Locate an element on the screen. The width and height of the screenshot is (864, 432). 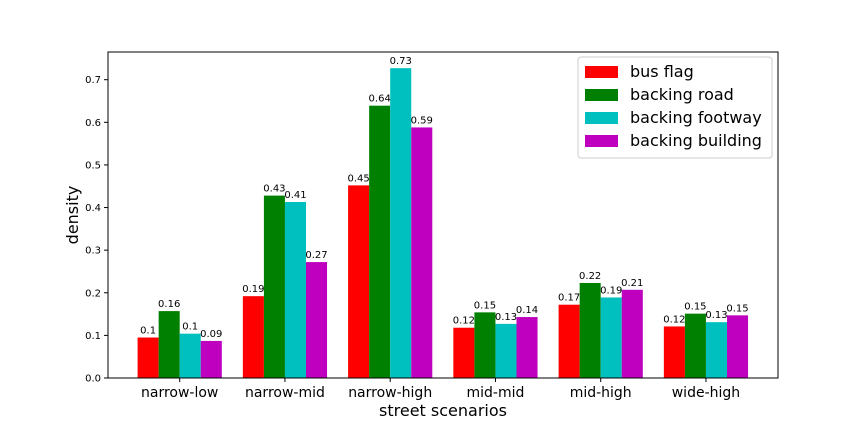
y-axis: 0.0 0.1 0.2 0.3 0.4 0.5 0.6 0.7 is located at coordinates (96, 230).